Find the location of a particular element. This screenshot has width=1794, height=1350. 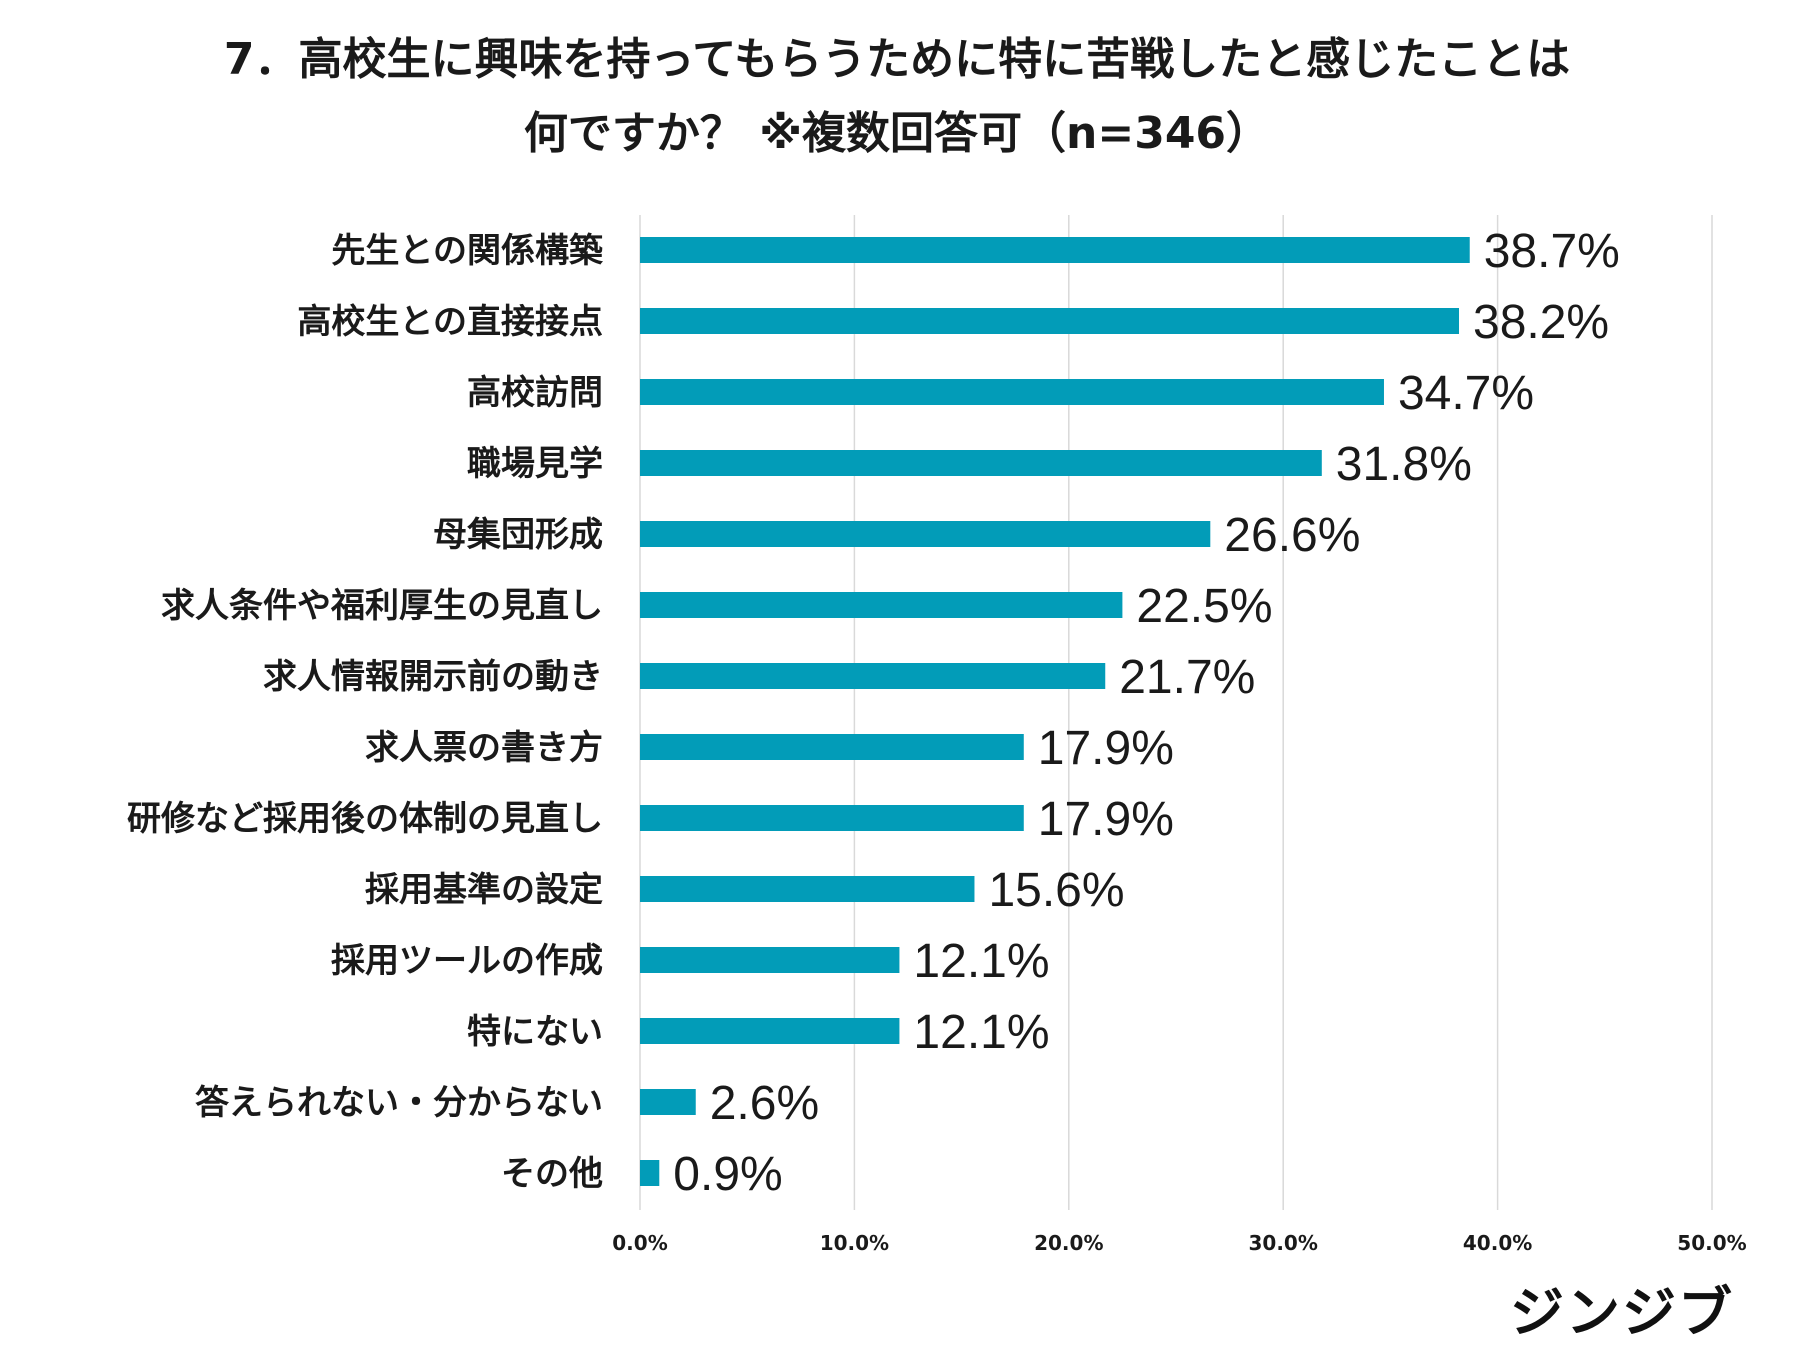

category-label: 求人票の書き方 is located at coordinates (484, 748).